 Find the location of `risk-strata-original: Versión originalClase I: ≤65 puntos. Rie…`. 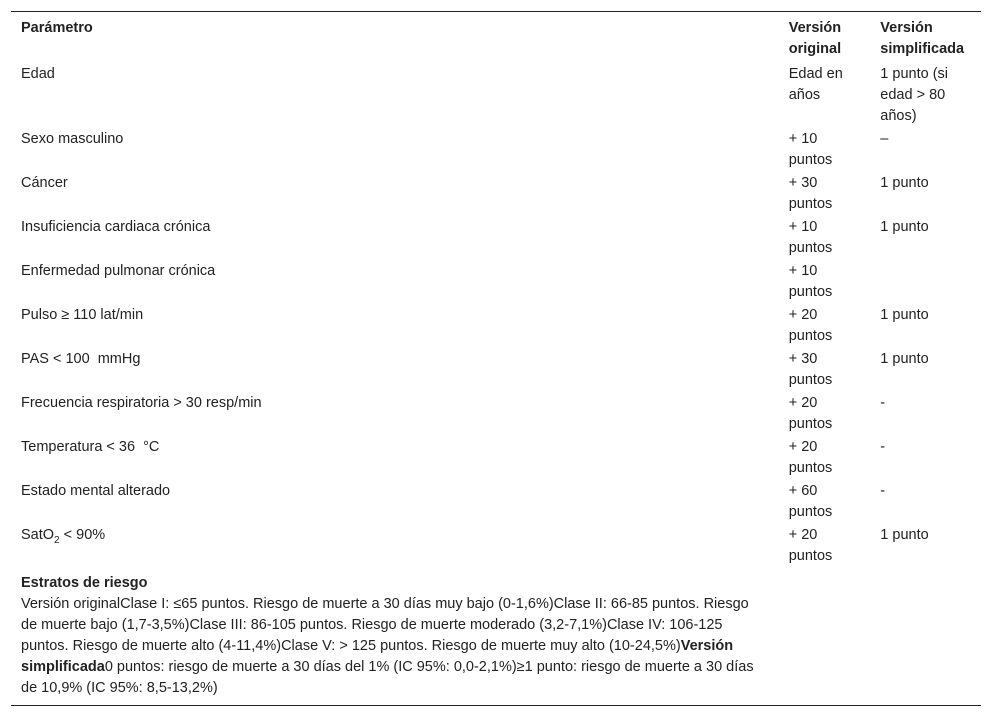

risk-strata-original: Versión originalClase I: ≤65 puntos. Rie… is located at coordinates (385, 625).